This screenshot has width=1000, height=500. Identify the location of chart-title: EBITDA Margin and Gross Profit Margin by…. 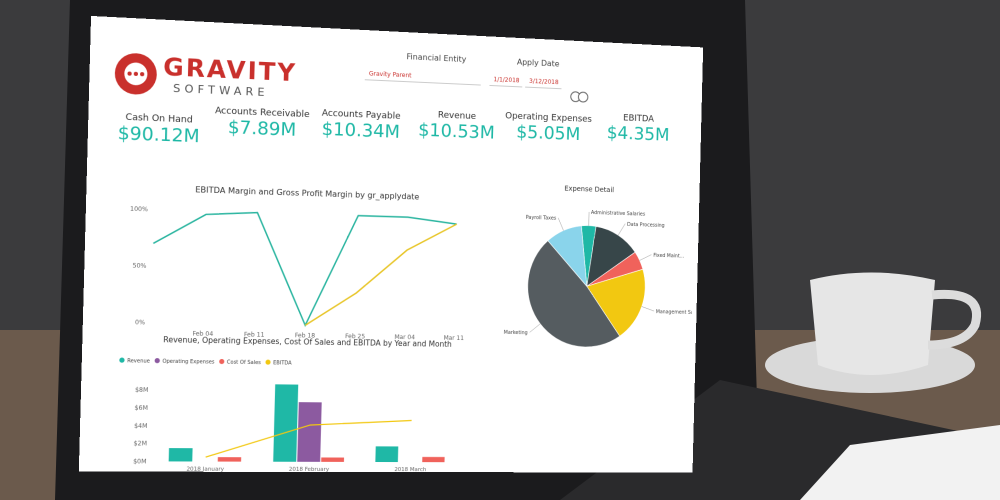
(307, 192).